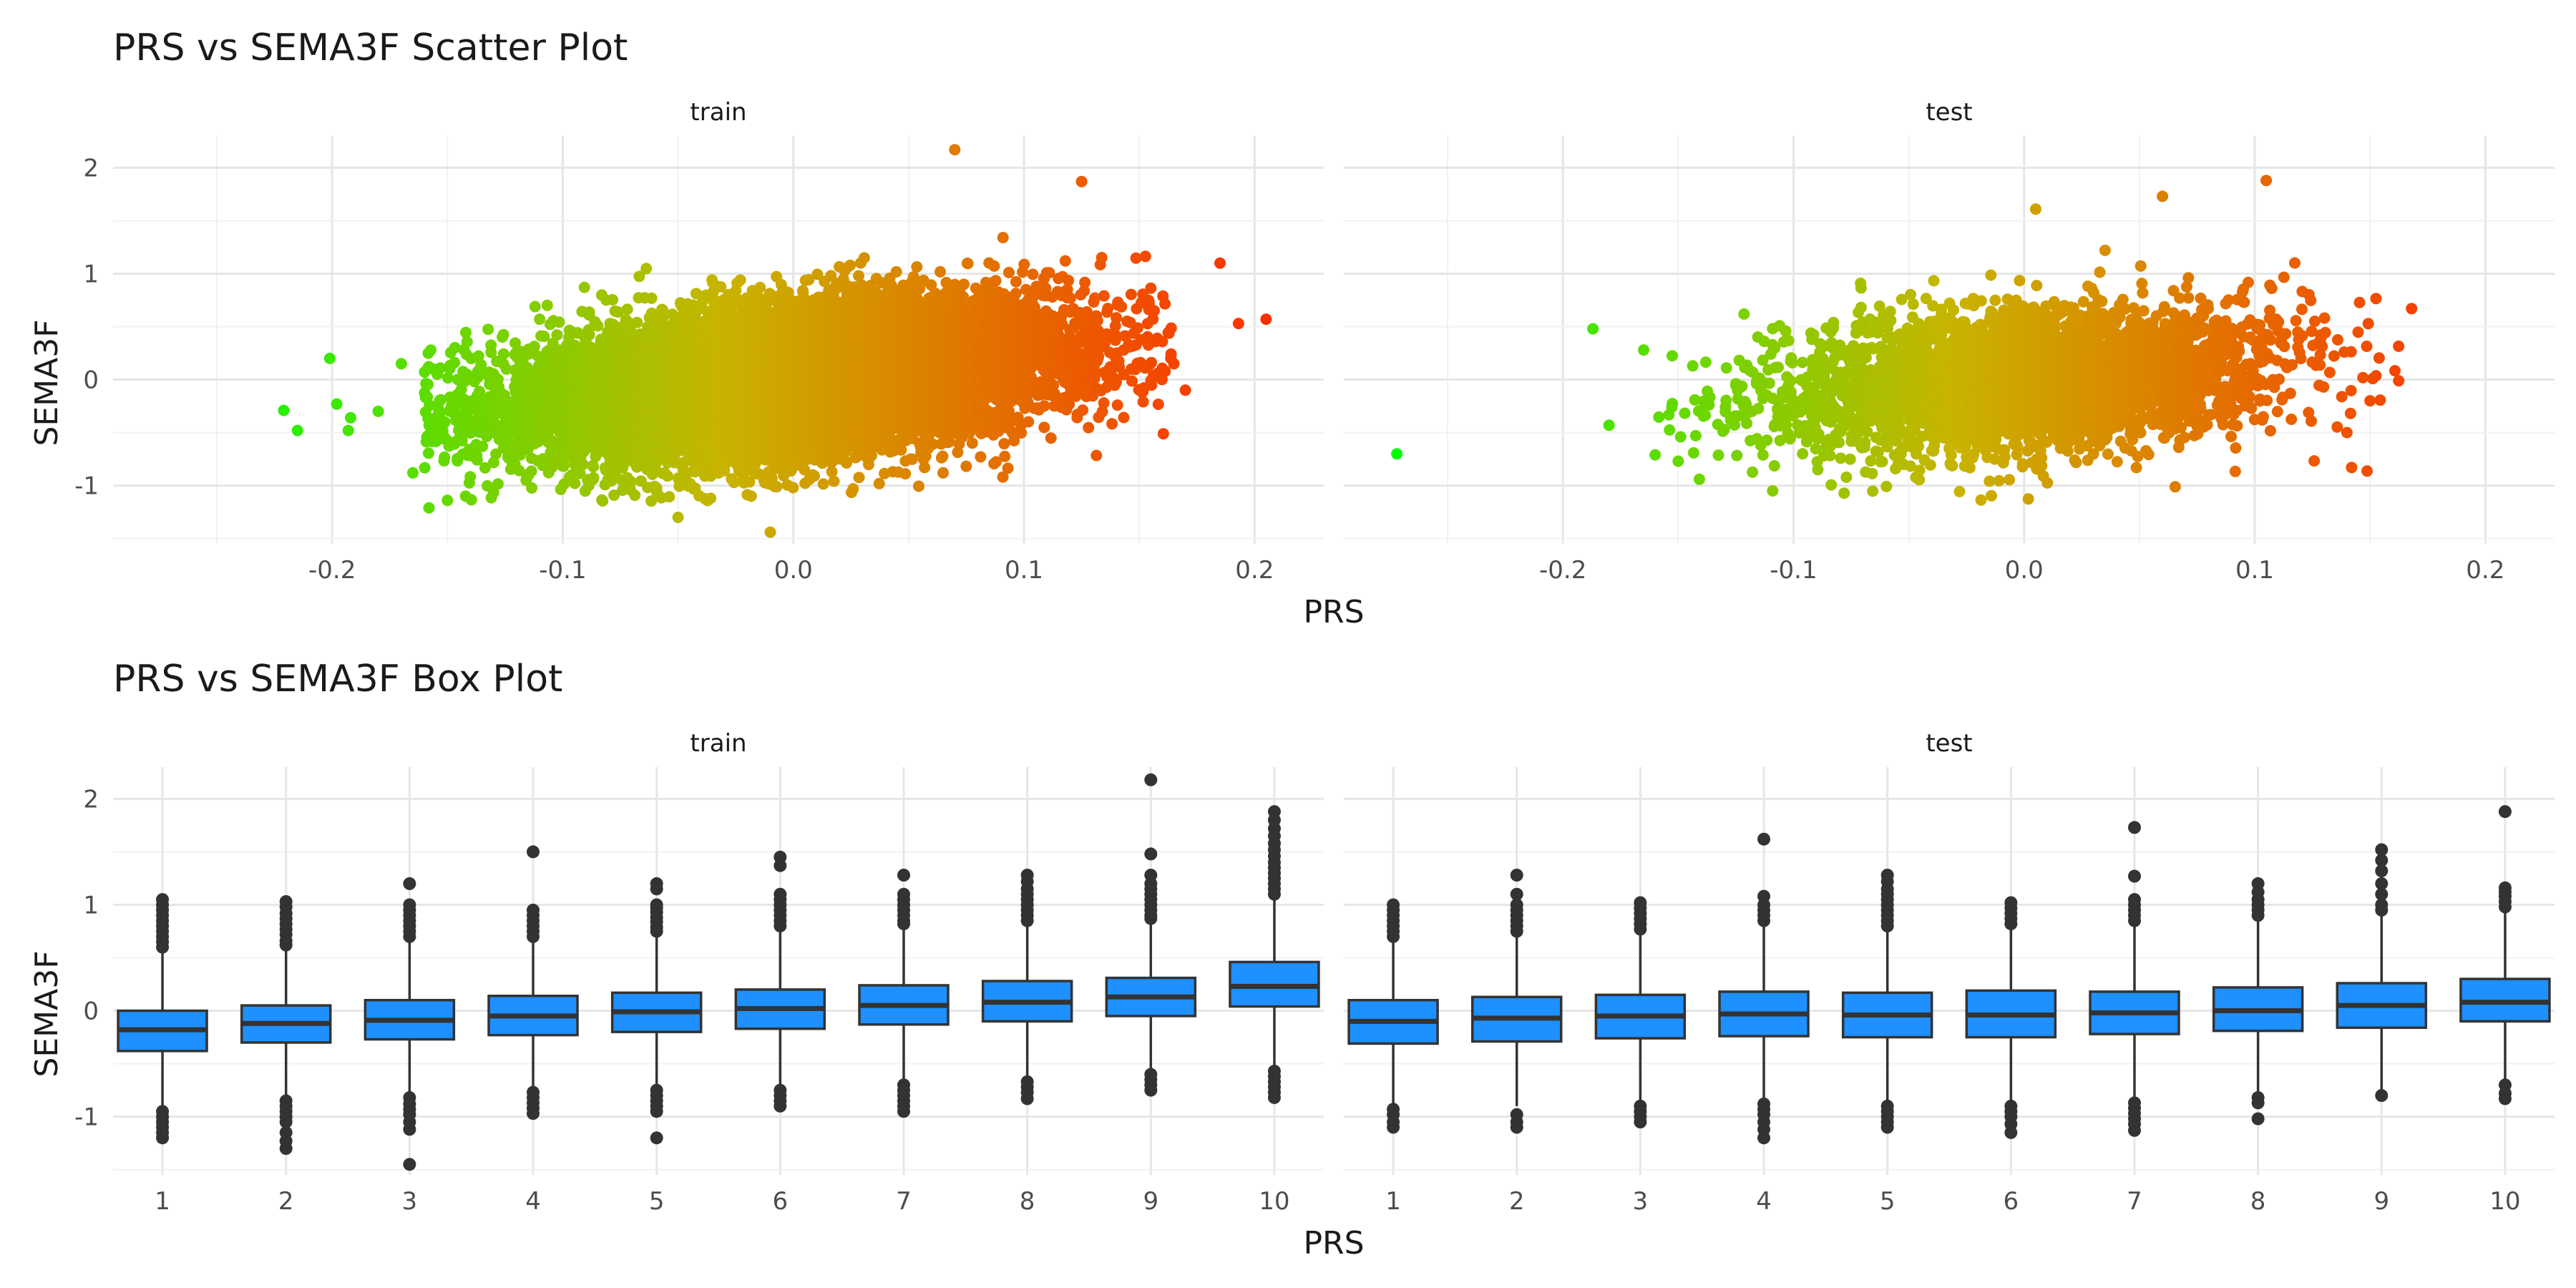  I want to click on scatter-x-tick-label: 0.2, so click(1254, 570).